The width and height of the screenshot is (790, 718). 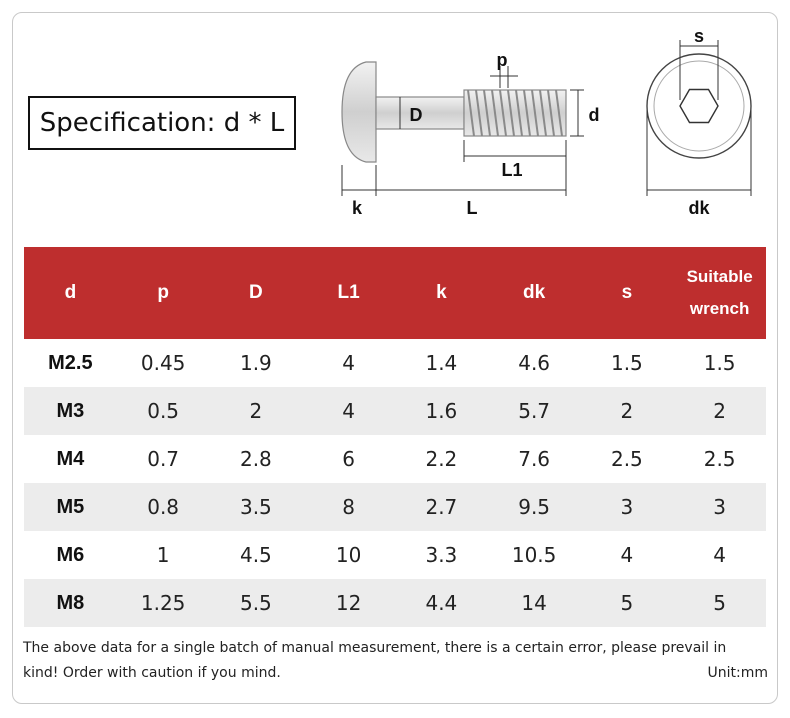 I want to click on dimension-lines, so click(x=462, y=131).